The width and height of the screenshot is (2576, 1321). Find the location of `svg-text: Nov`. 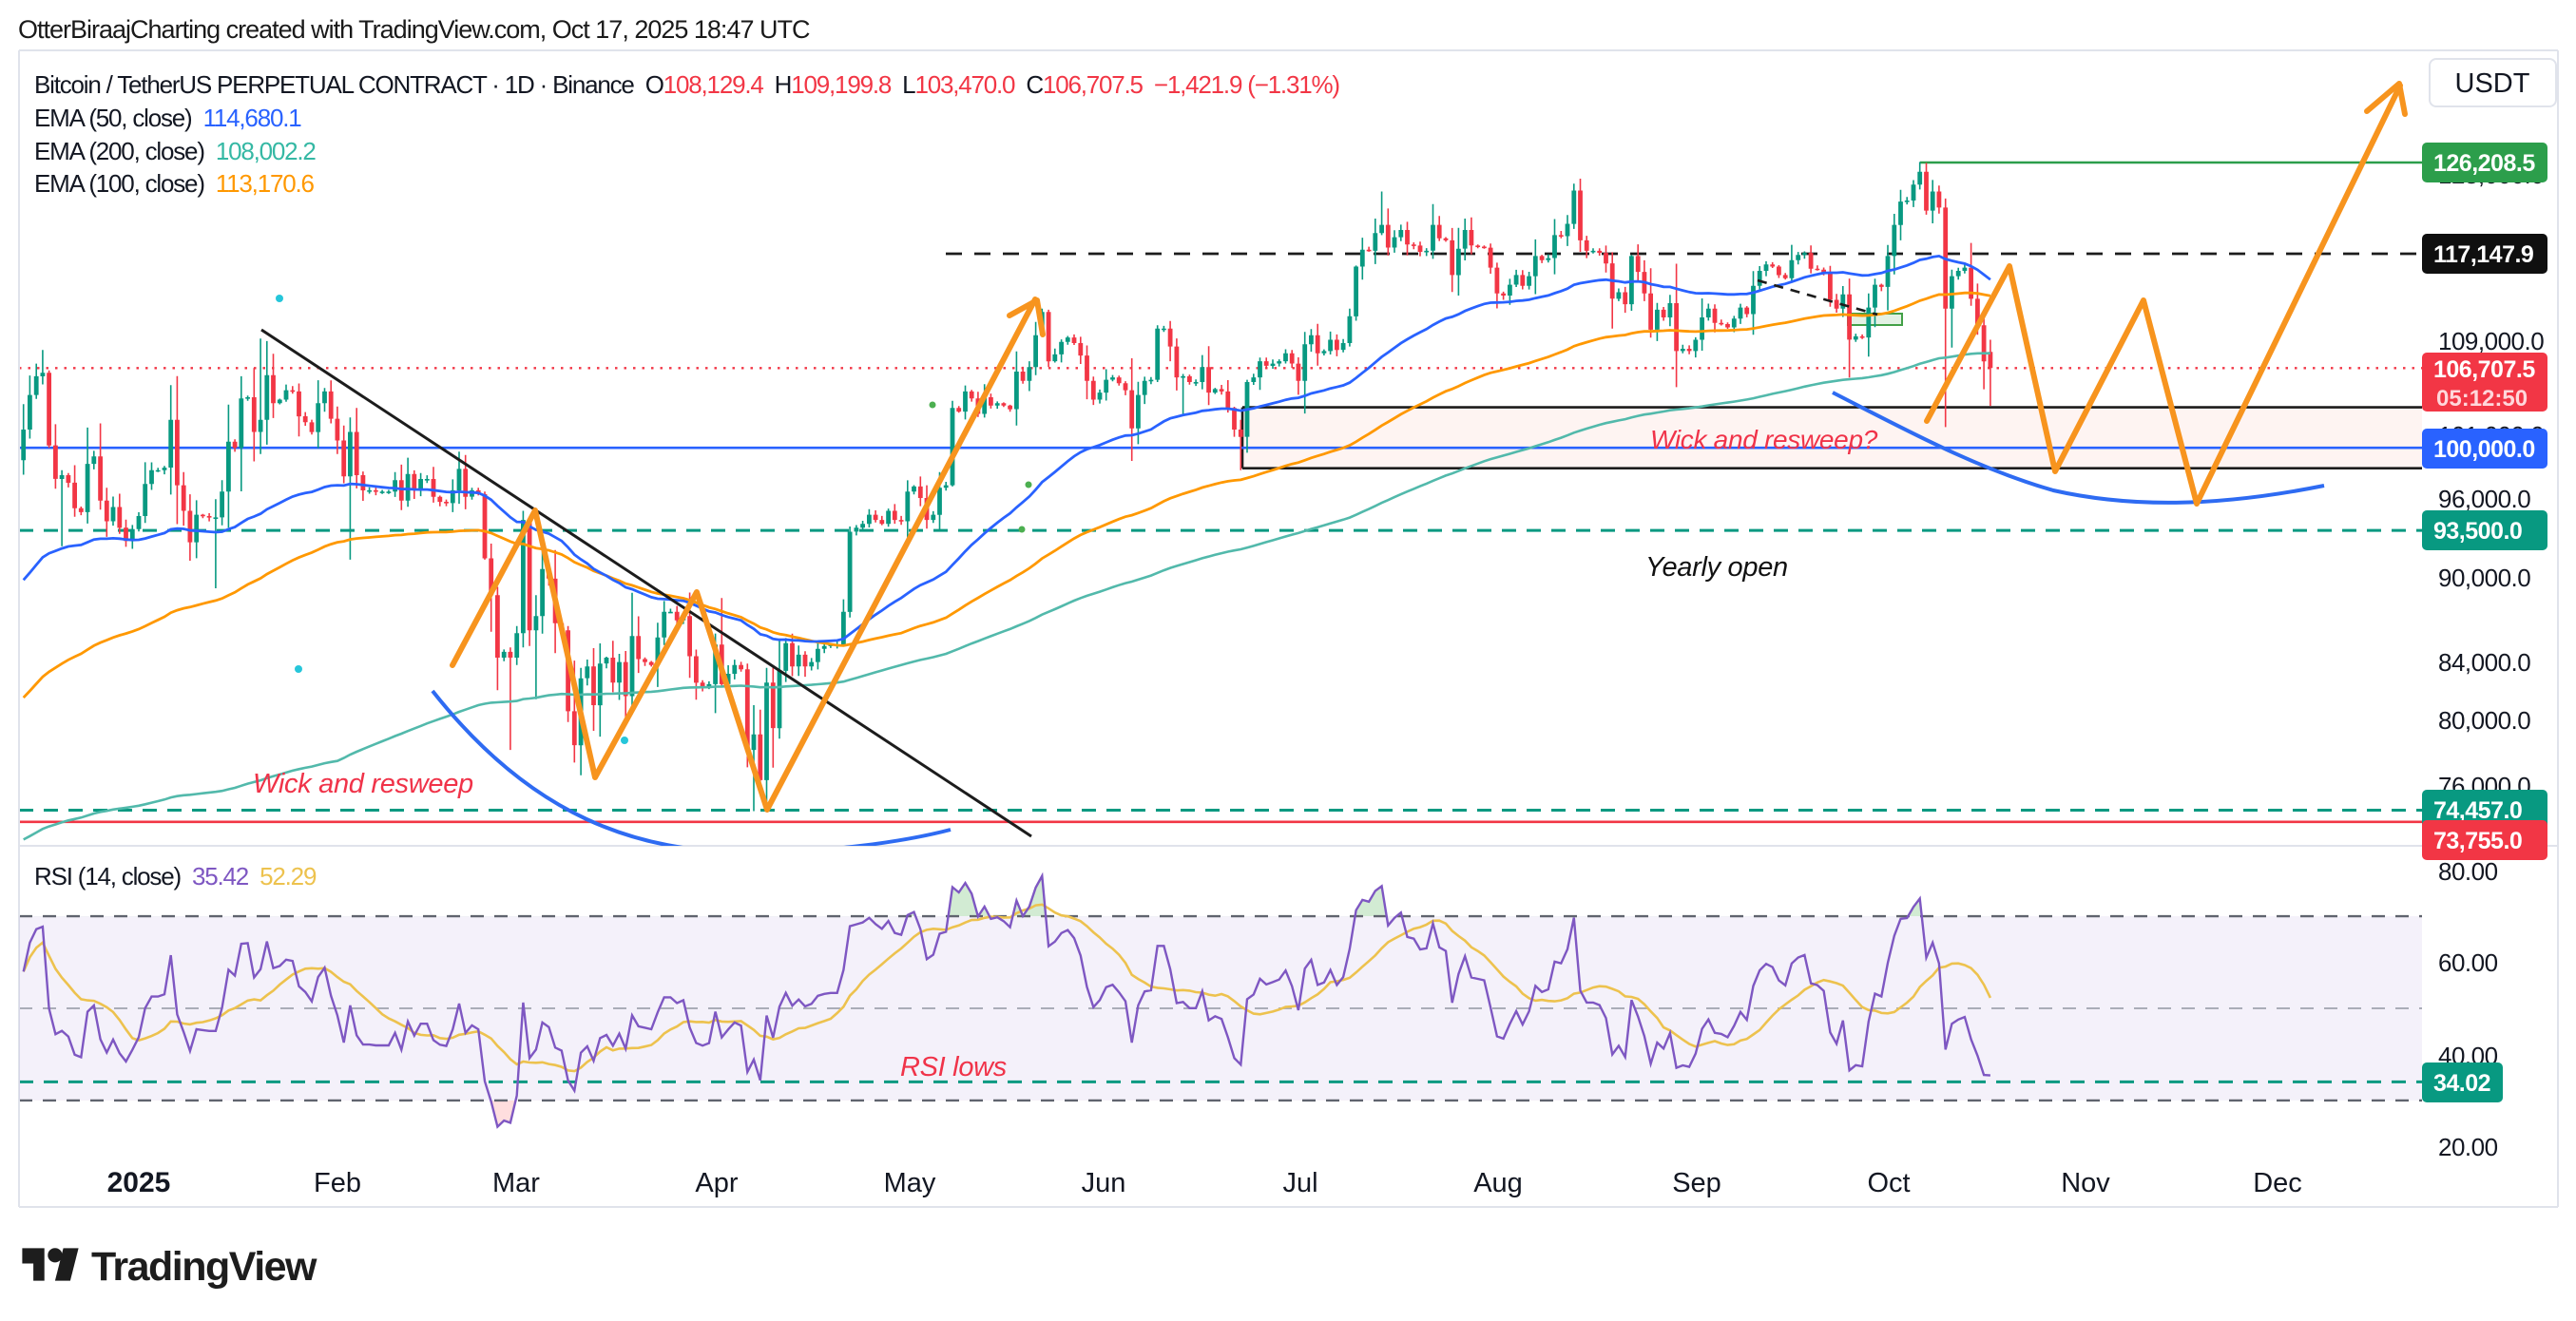

svg-text: Nov is located at coordinates (2085, 1183).